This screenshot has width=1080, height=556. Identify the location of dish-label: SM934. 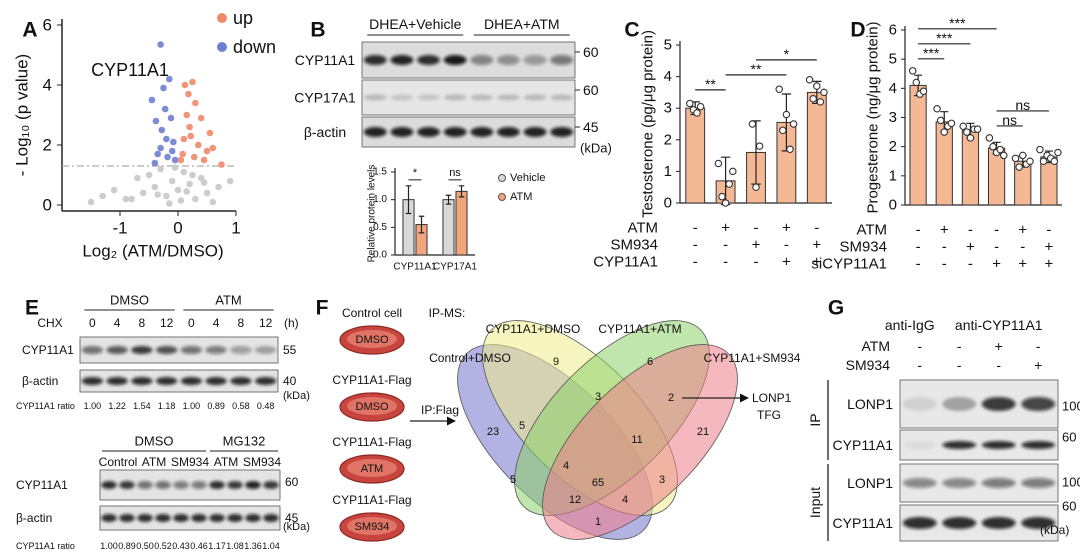
(372, 527).